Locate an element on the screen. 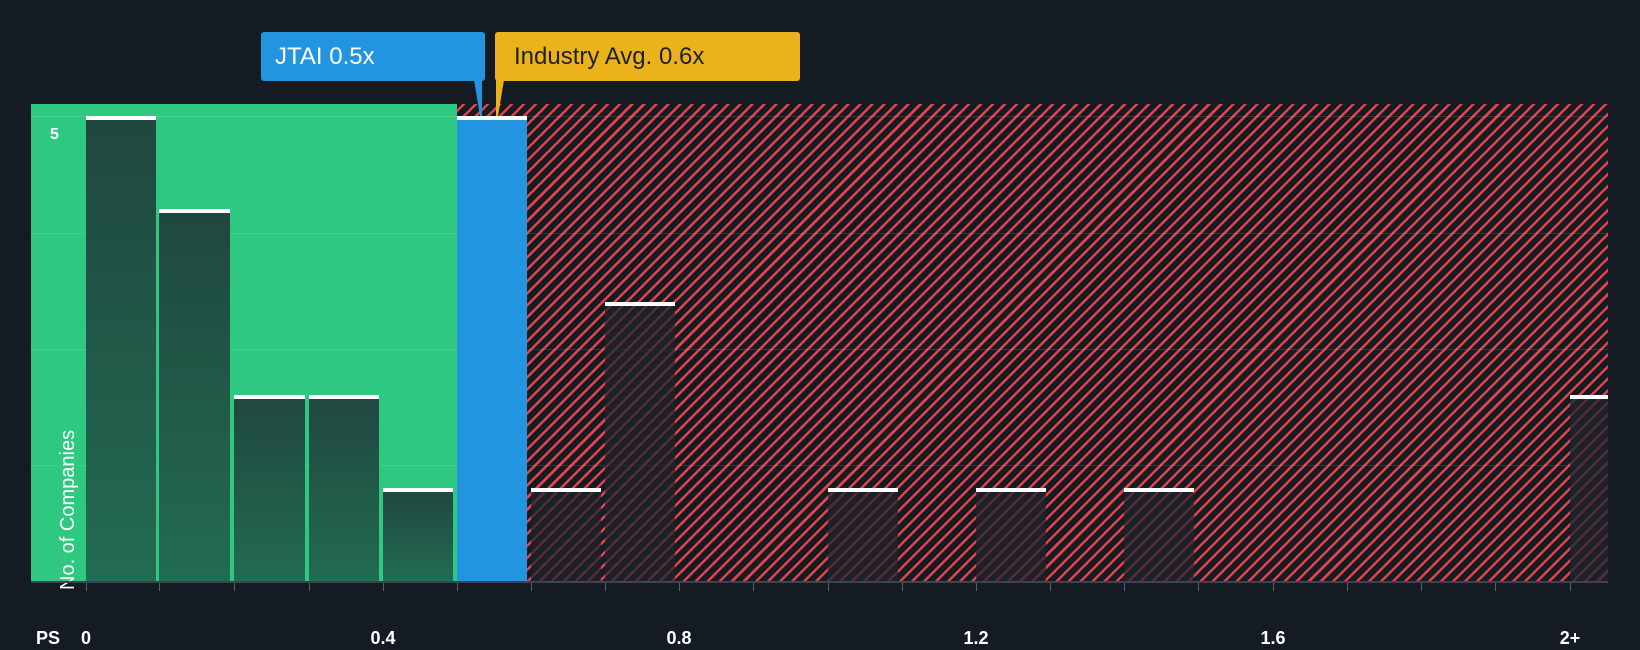 Image resolution: width=1640 pixels, height=650 pixels. bar-1.4-1.5 is located at coordinates (1159, 534).